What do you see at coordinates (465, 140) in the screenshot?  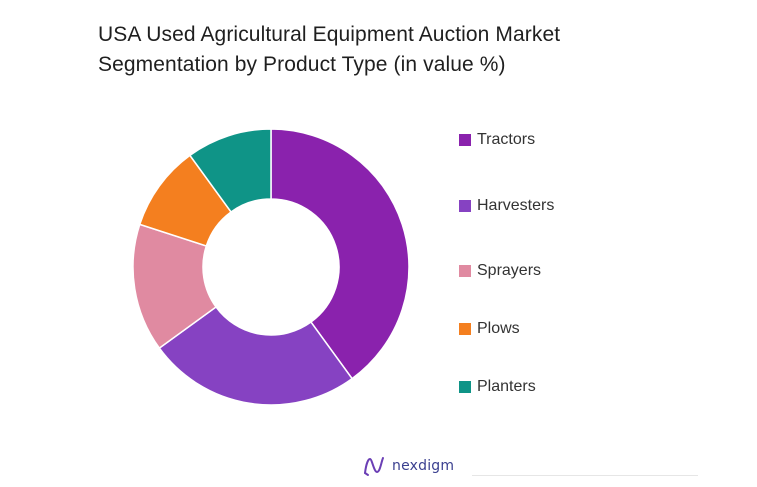 I see `legend-swatch-tractors` at bounding box center [465, 140].